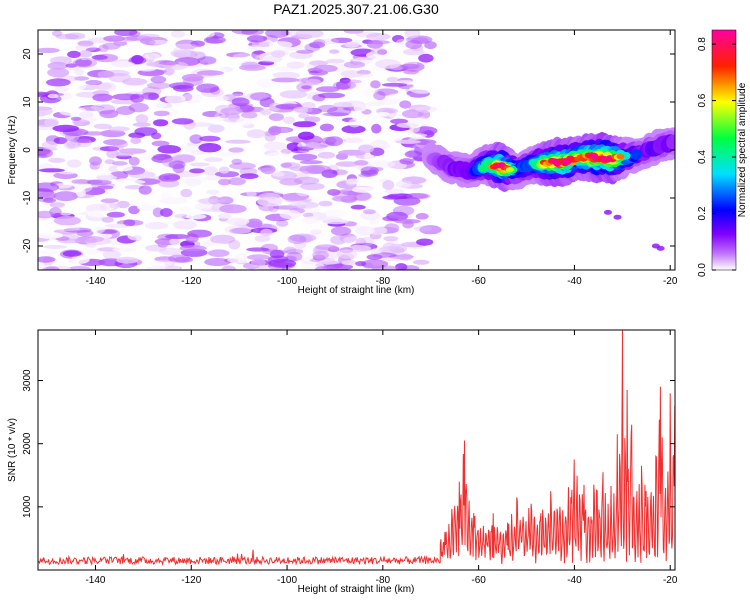 This screenshot has height=600, width=750. What do you see at coordinates (574, 281) in the screenshot?
I see `x-tick-label: -40` at bounding box center [574, 281].